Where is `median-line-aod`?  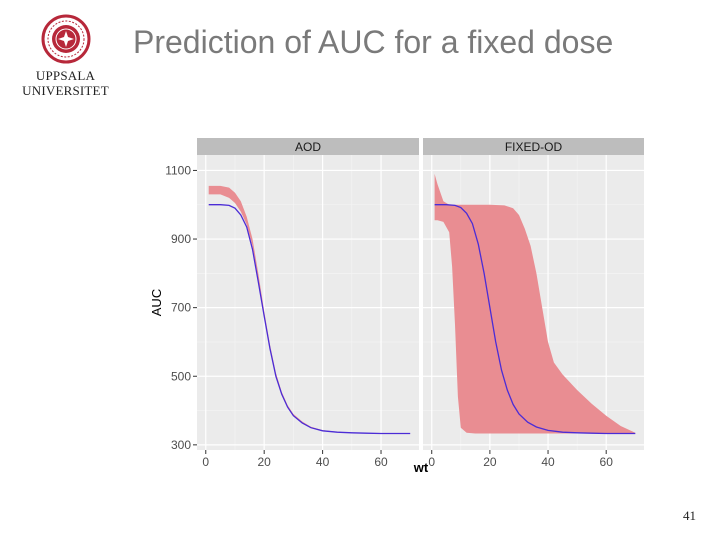 median-line-aod is located at coordinates (309, 319).